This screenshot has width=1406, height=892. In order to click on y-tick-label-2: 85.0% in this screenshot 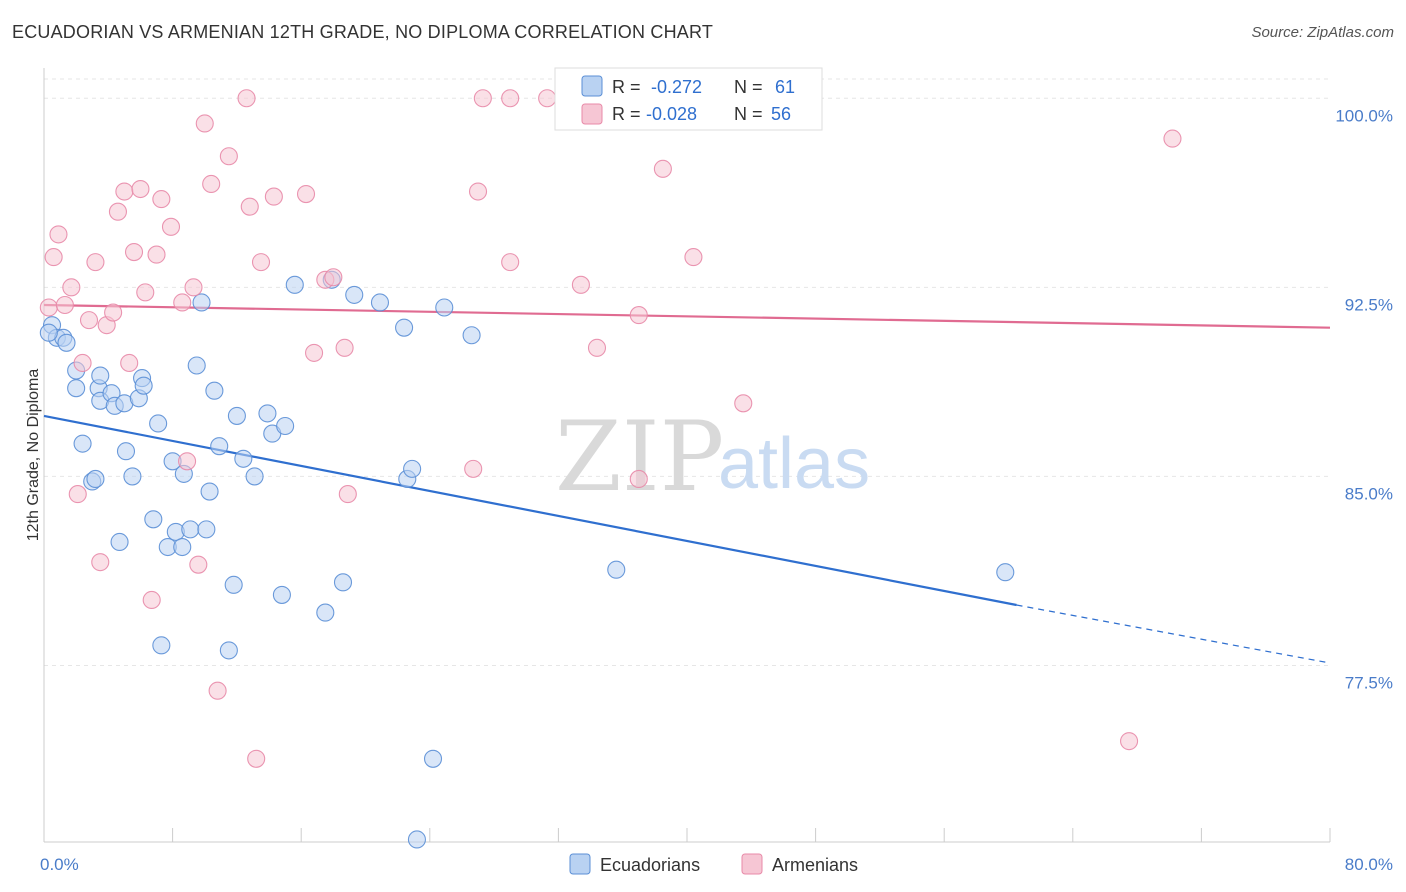, I will do `click(1369, 493)`.